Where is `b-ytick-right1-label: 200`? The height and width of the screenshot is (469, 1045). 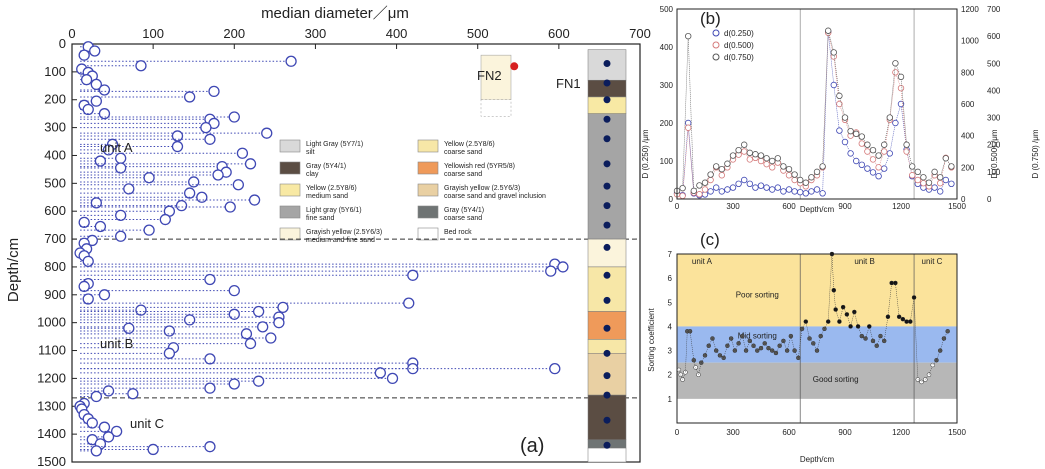
b-ytick-right1-label: 200 is located at coordinates (968, 167).